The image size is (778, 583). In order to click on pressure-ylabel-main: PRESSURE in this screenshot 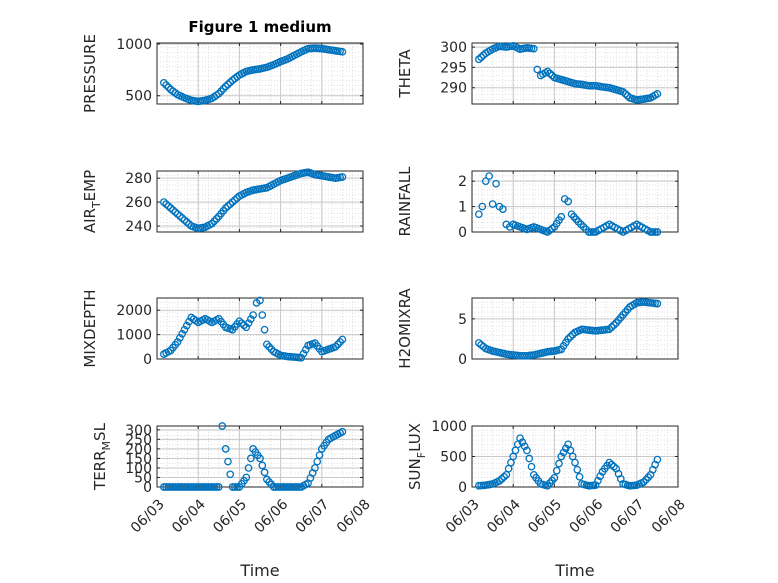, I will do `click(90, 73)`.